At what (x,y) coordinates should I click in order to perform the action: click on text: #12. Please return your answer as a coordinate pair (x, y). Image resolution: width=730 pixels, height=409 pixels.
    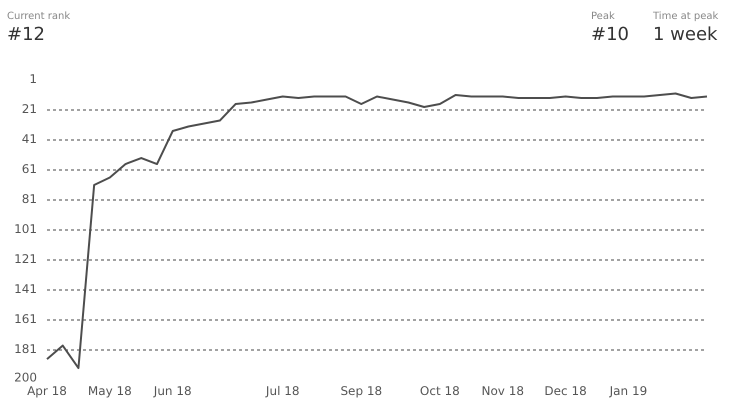
    Looking at the image, I should click on (26, 34).